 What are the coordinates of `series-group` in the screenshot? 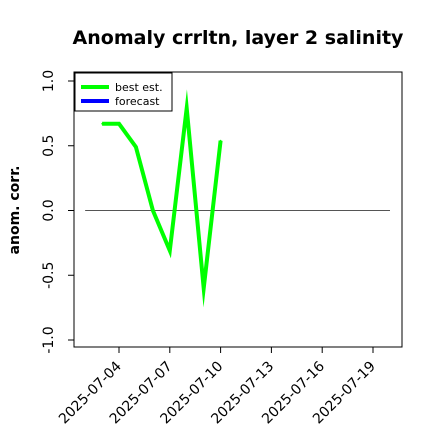 It's located at (162, 198).